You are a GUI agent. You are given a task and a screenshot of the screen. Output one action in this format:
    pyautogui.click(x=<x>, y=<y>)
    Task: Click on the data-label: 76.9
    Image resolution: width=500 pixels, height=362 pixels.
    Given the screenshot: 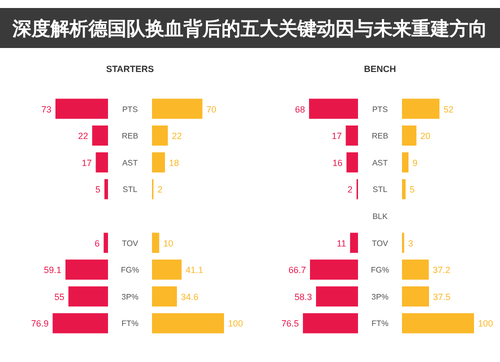 What is the action you would take?
    pyautogui.click(x=40, y=323)
    